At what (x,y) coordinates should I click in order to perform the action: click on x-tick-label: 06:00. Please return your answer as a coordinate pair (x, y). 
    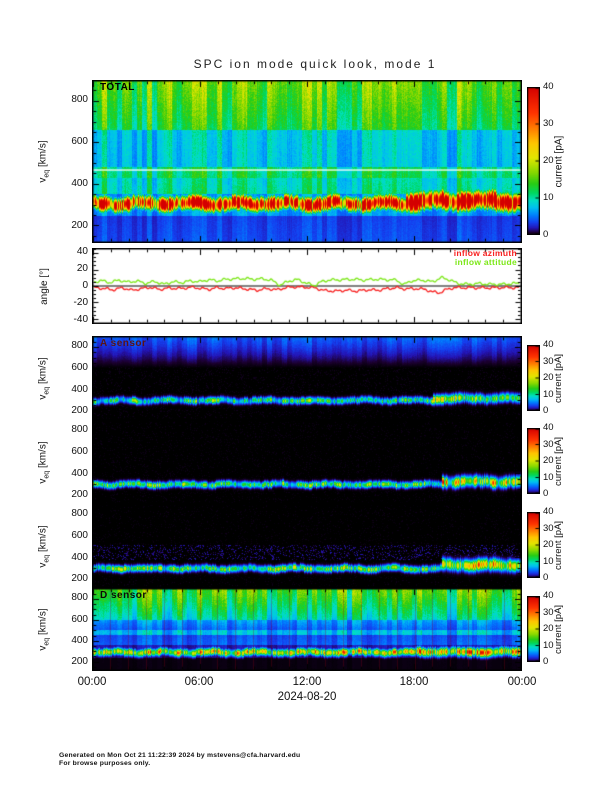
    Looking at the image, I should click on (199, 682).